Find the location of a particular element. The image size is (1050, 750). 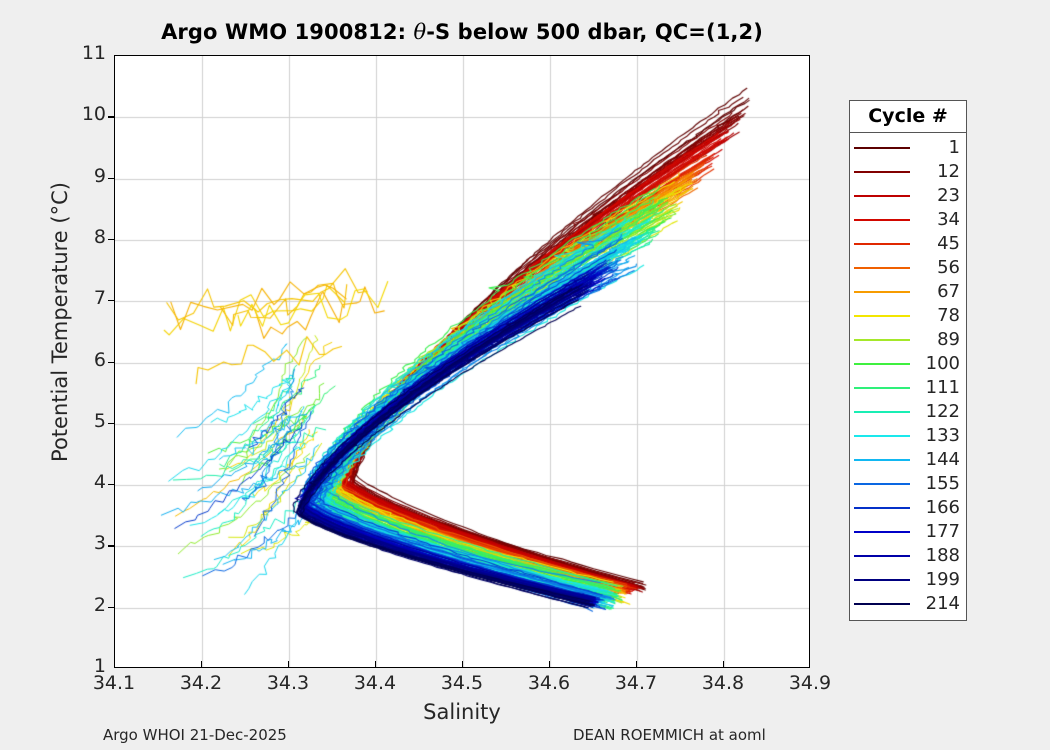

legend-row: 56 is located at coordinates (908, 268).